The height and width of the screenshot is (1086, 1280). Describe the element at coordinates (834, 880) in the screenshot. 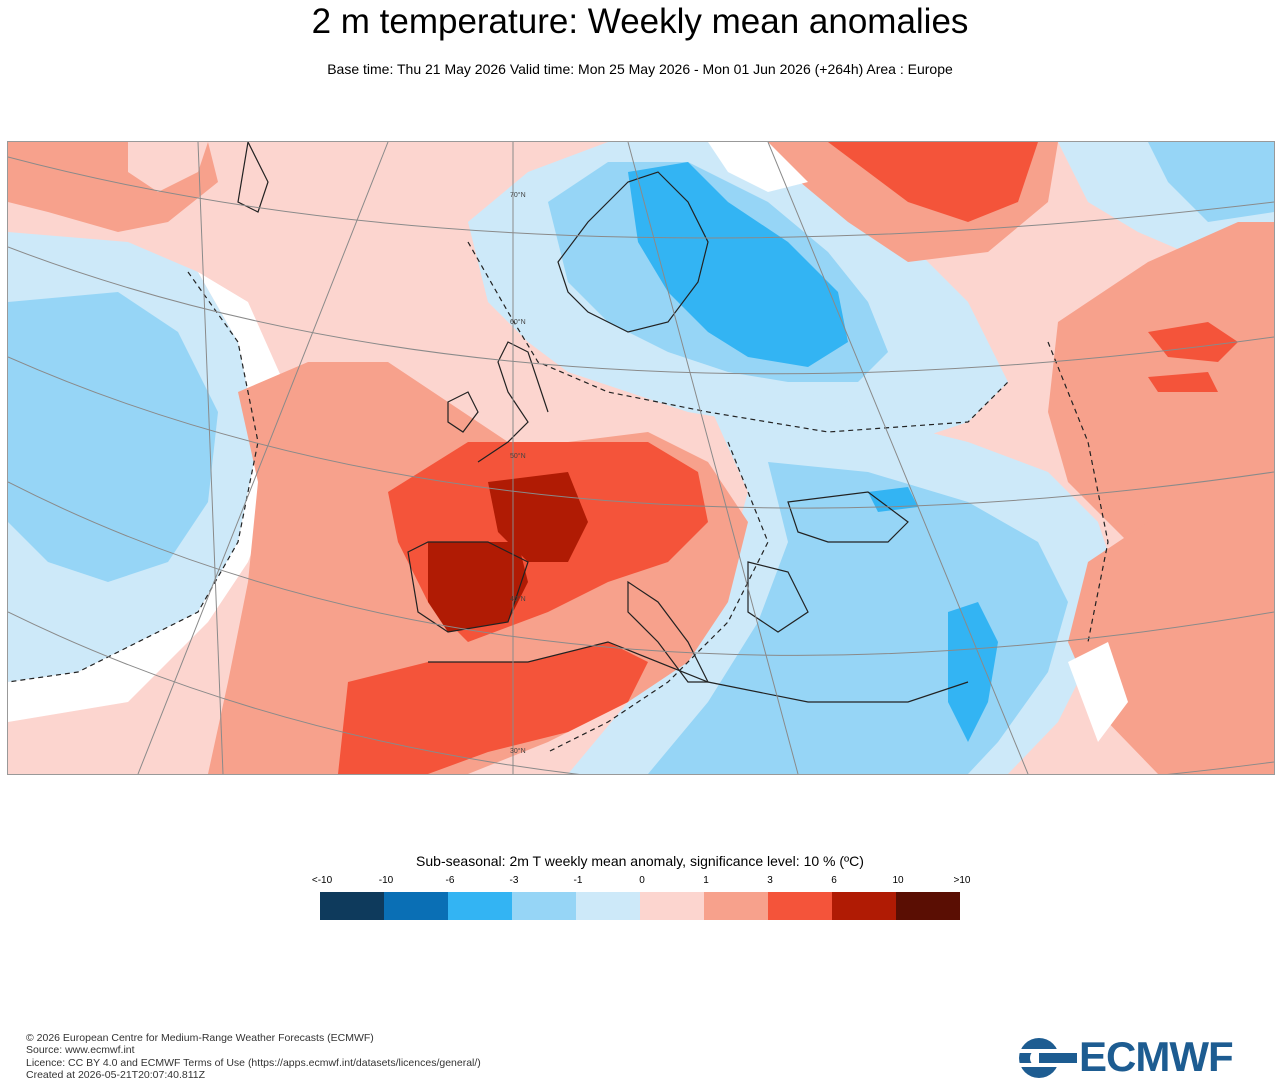

I see `legend-label: 6` at that location.